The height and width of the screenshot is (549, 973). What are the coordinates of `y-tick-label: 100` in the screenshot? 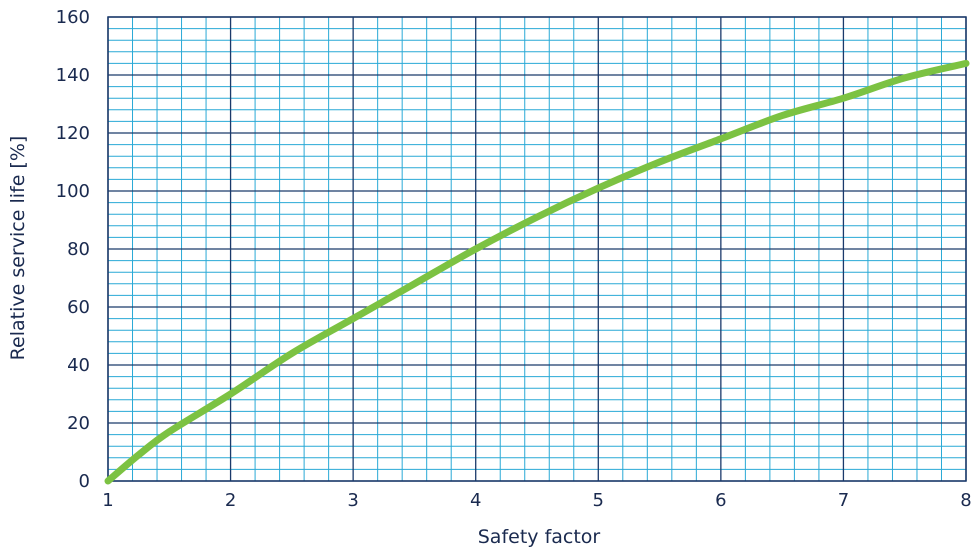 It's located at (73, 191).